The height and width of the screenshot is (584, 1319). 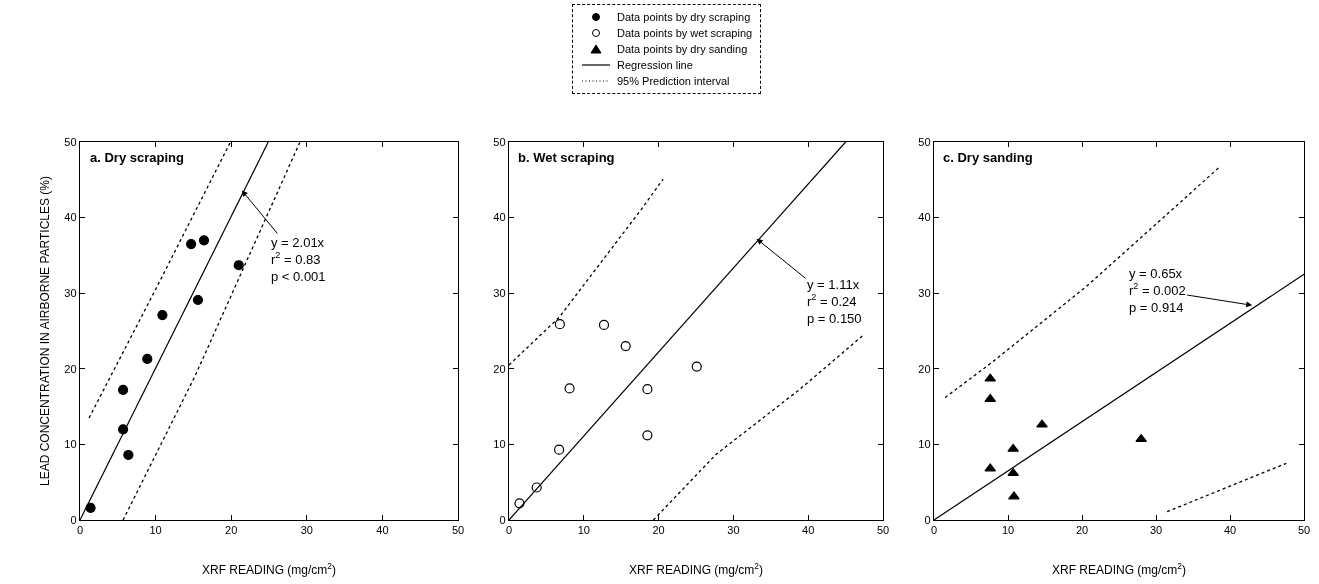 What do you see at coordinates (655, 65) in the screenshot?
I see `legend-label: Regression line` at bounding box center [655, 65].